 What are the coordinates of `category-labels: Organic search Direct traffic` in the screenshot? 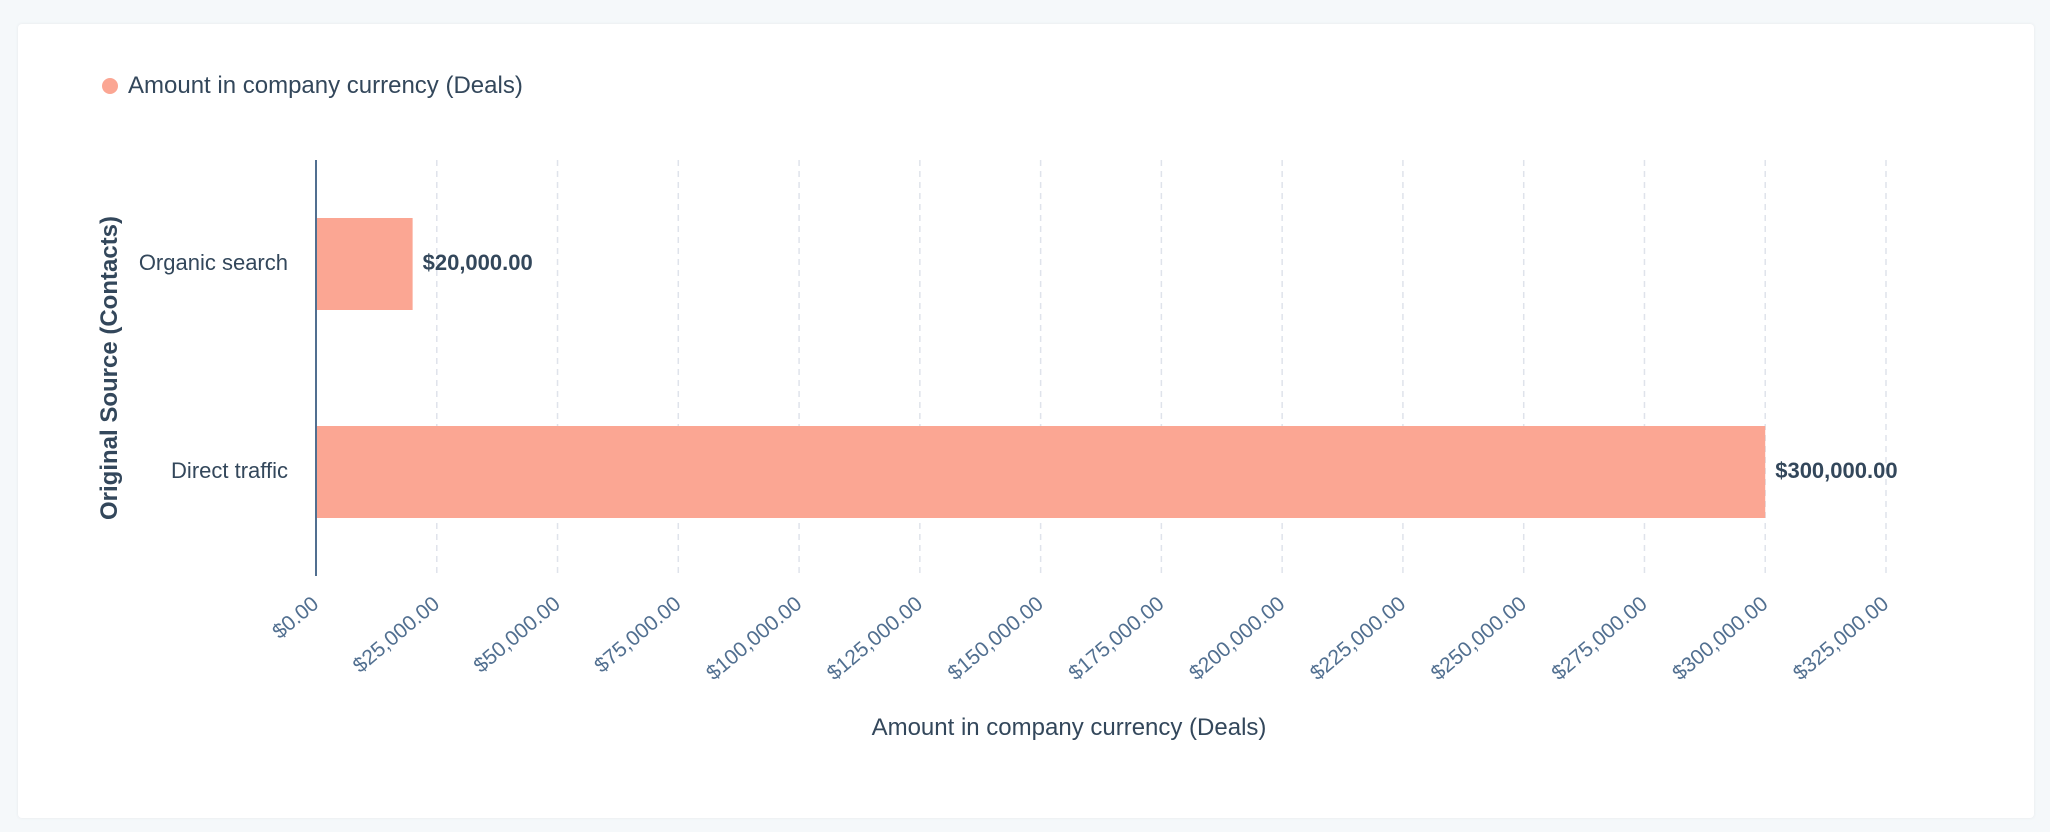 It's located at (213, 366).